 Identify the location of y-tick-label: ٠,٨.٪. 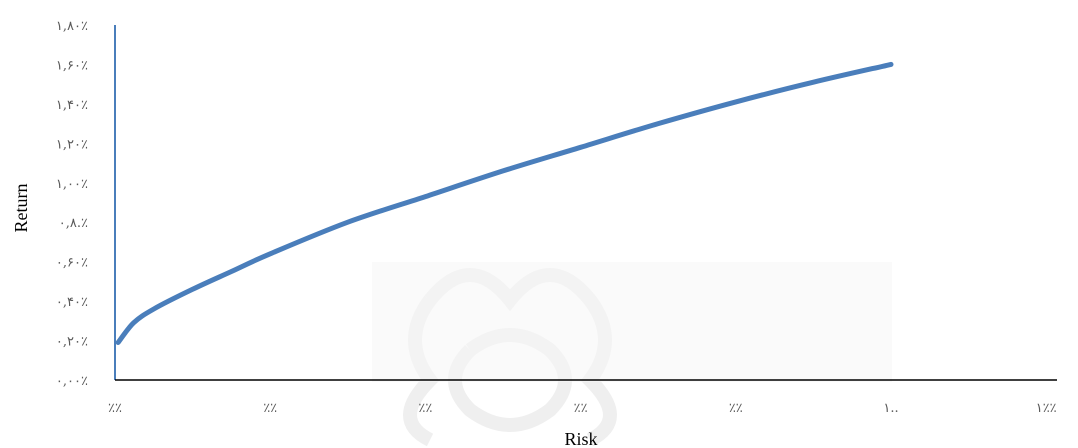
(73, 223).